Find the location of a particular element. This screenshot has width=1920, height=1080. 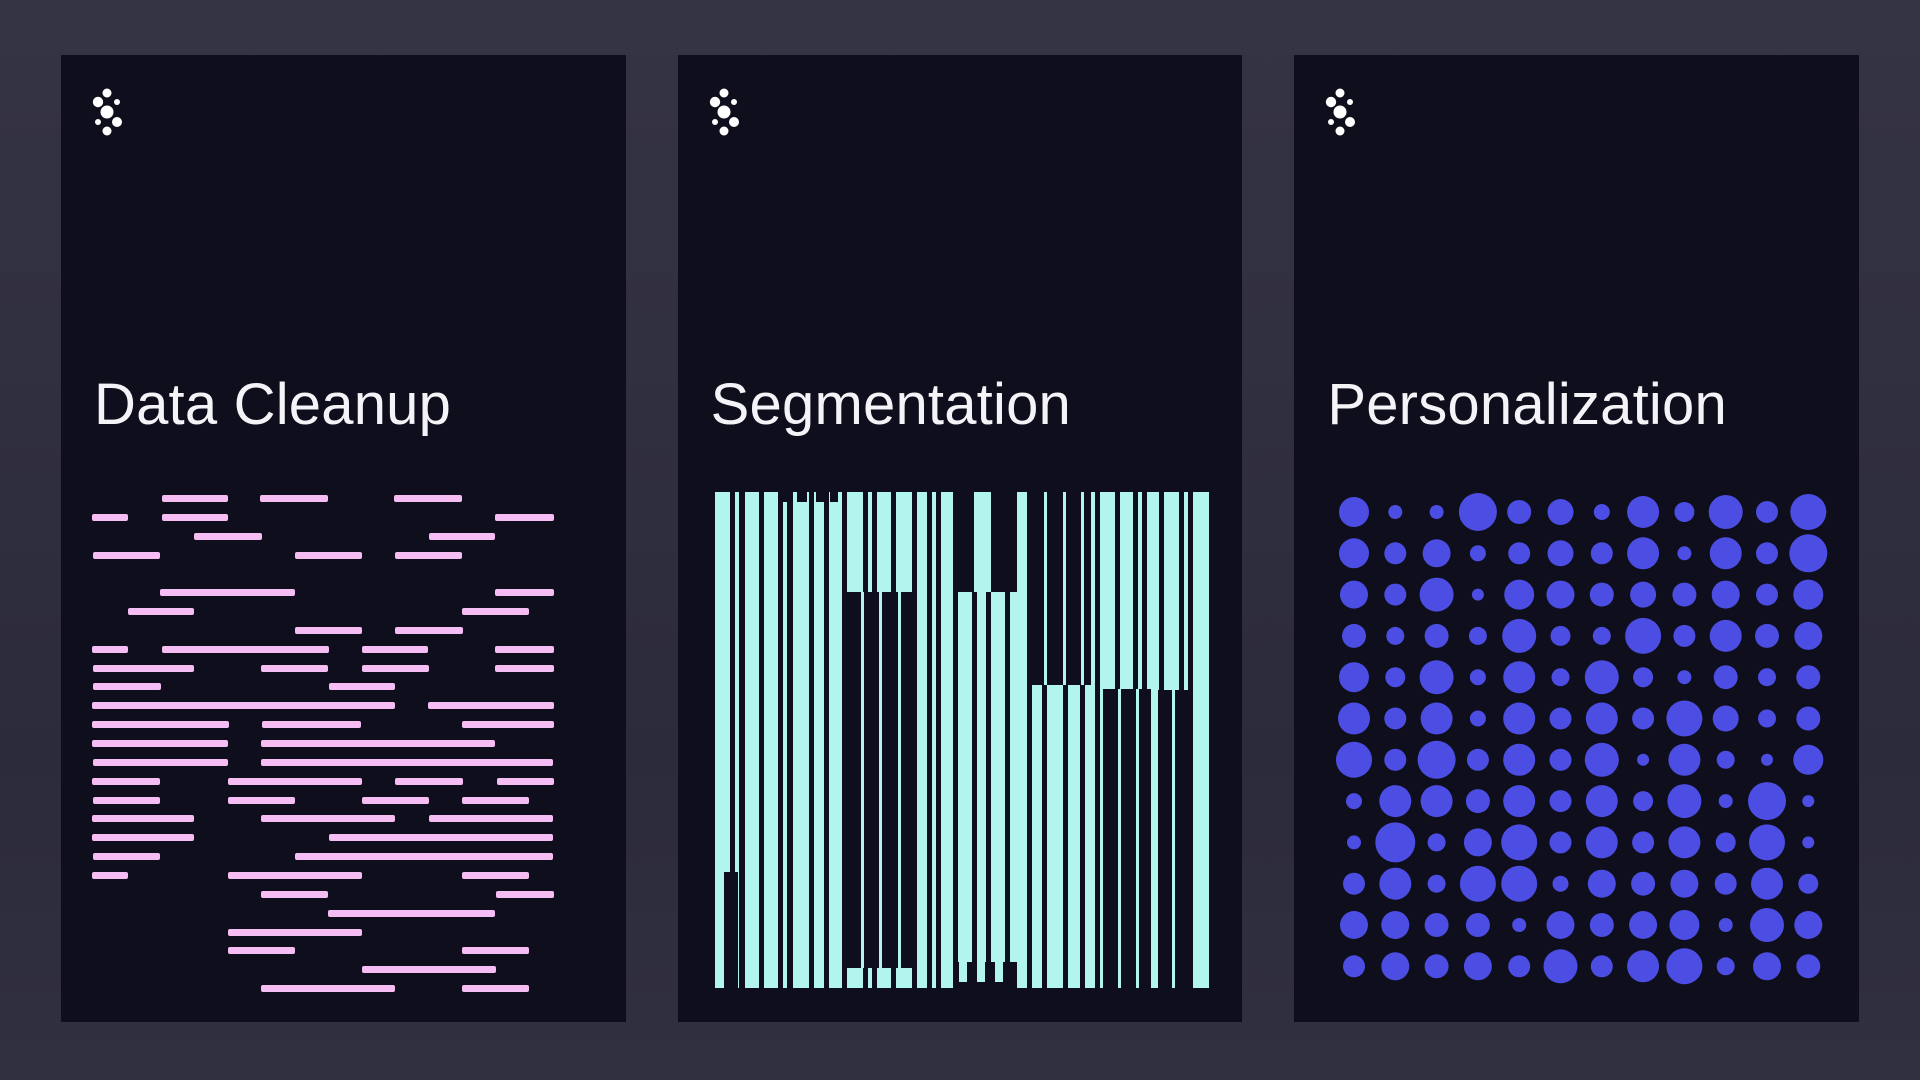

card-title-personalization: Personalization is located at coordinates (1527, 404).